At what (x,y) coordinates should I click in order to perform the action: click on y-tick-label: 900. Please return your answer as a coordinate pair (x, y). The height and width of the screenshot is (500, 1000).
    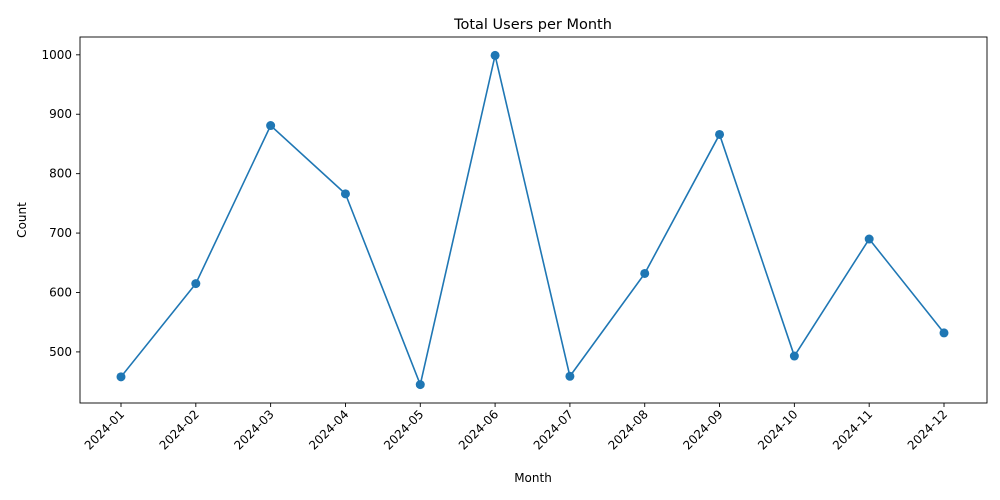
    Looking at the image, I should click on (60, 114).